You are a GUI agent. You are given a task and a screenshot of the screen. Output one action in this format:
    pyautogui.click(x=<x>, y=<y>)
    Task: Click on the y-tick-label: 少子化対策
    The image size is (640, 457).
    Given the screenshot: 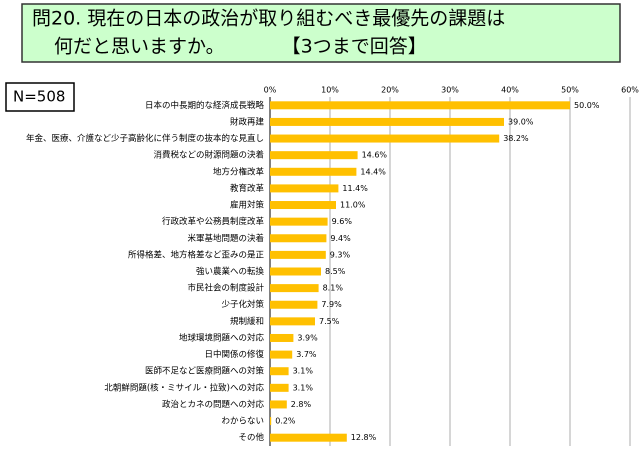 What is the action you would take?
    pyautogui.click(x=242, y=304)
    